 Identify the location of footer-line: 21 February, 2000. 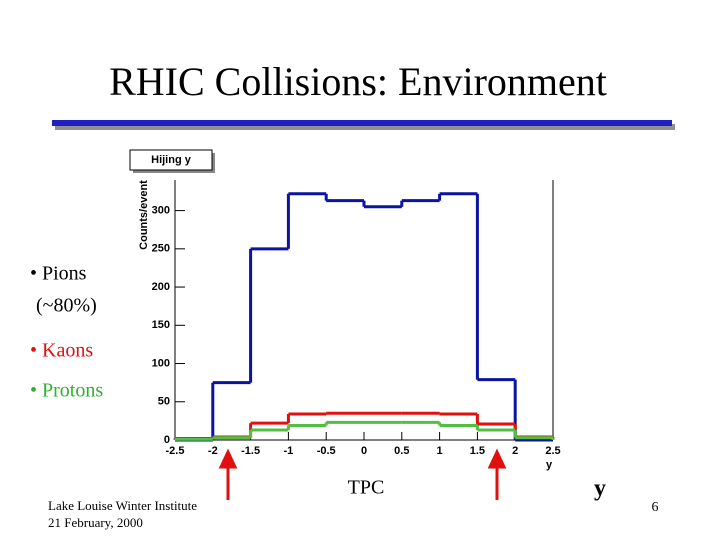
(95, 522).